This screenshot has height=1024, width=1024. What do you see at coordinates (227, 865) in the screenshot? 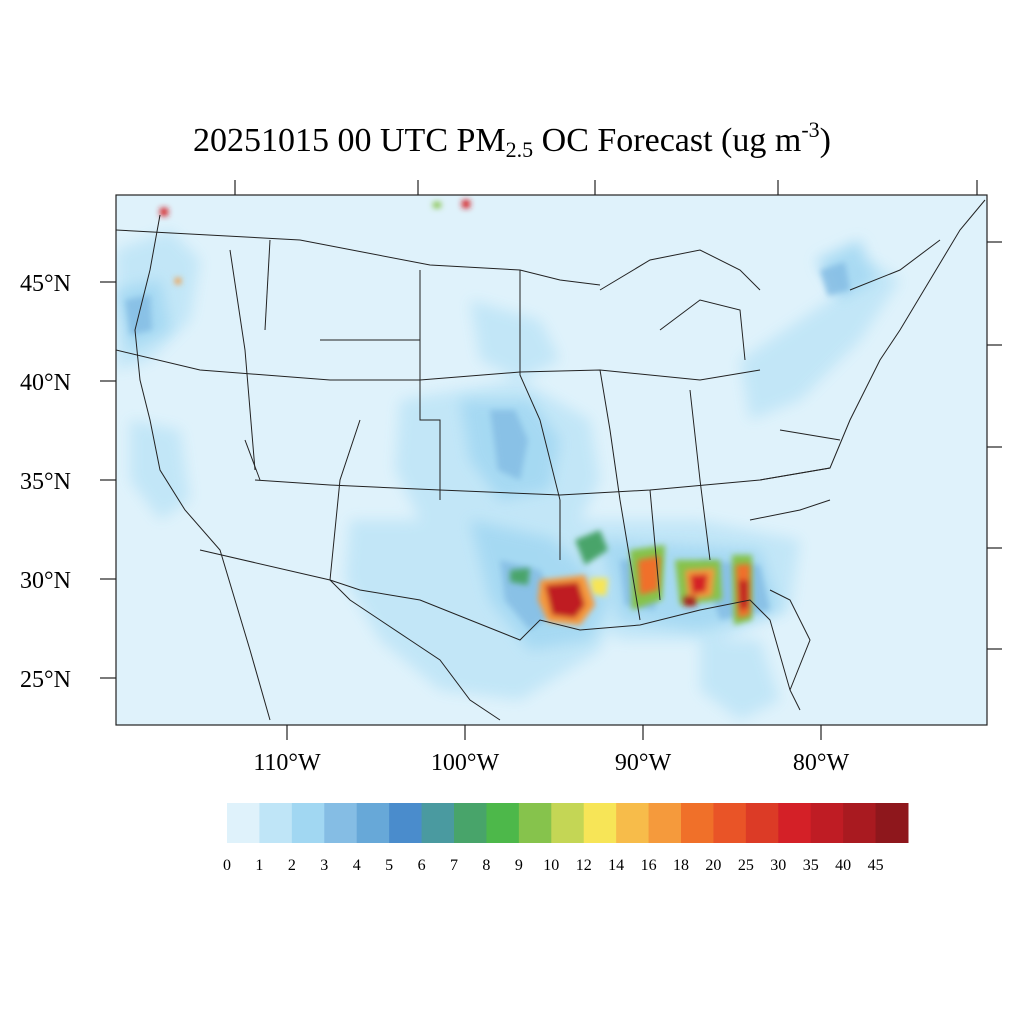
I see `colorbar-tick-label: 0` at bounding box center [227, 865].